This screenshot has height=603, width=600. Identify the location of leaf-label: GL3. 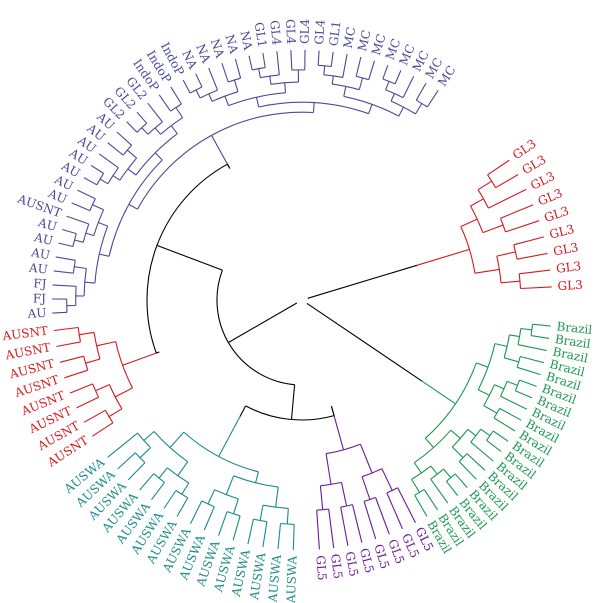
(568, 267).